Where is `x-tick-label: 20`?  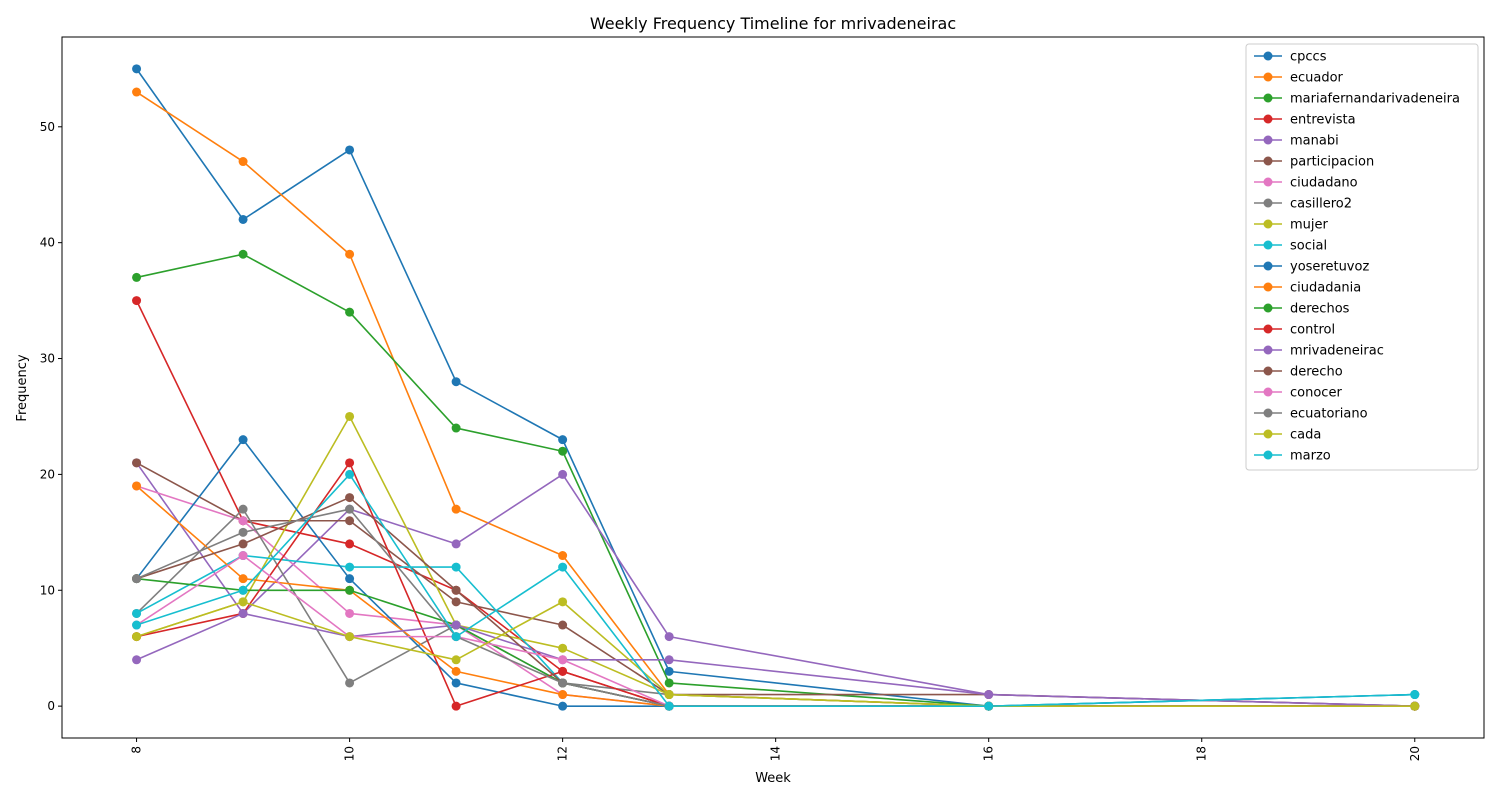
x-tick-label: 20 is located at coordinates (1415, 753).